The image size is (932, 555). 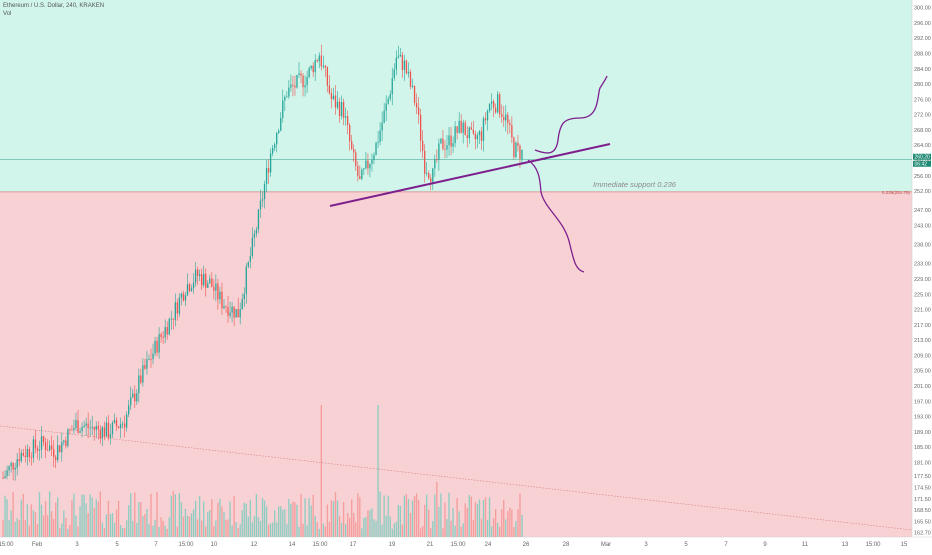 What do you see at coordinates (37, 545) in the screenshot?
I see `x-tick-label: Feb` at bounding box center [37, 545].